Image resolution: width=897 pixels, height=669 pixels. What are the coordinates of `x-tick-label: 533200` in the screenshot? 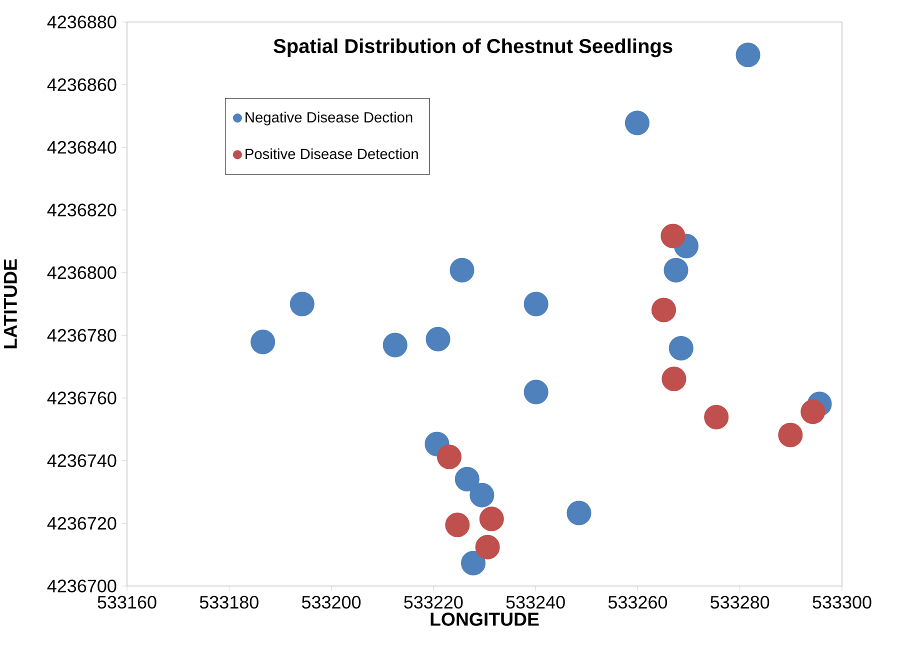 It's located at (331, 602).